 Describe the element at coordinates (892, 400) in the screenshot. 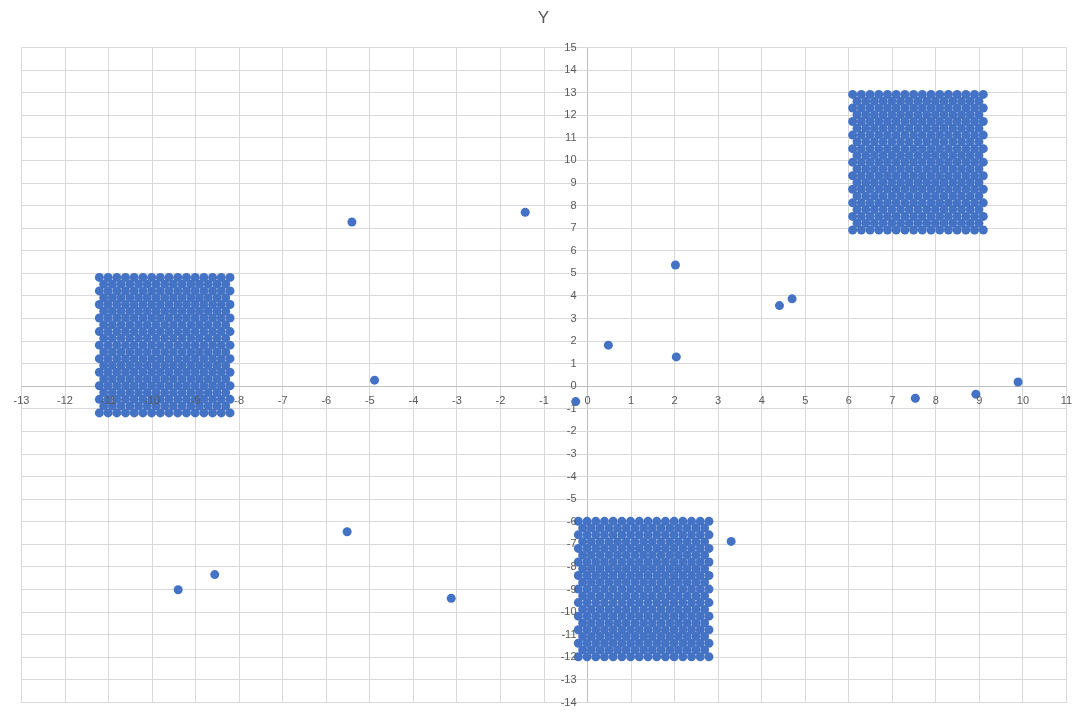

I see `x-tick-label: 7` at that location.